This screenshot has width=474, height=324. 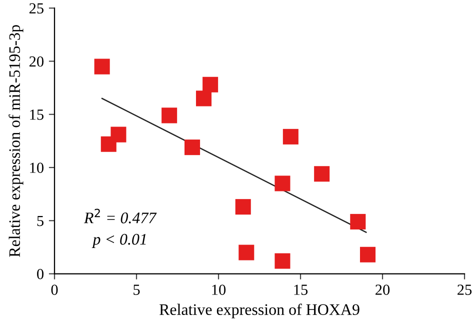 I want to click on x-tick-label: 25, so click(x=465, y=289).